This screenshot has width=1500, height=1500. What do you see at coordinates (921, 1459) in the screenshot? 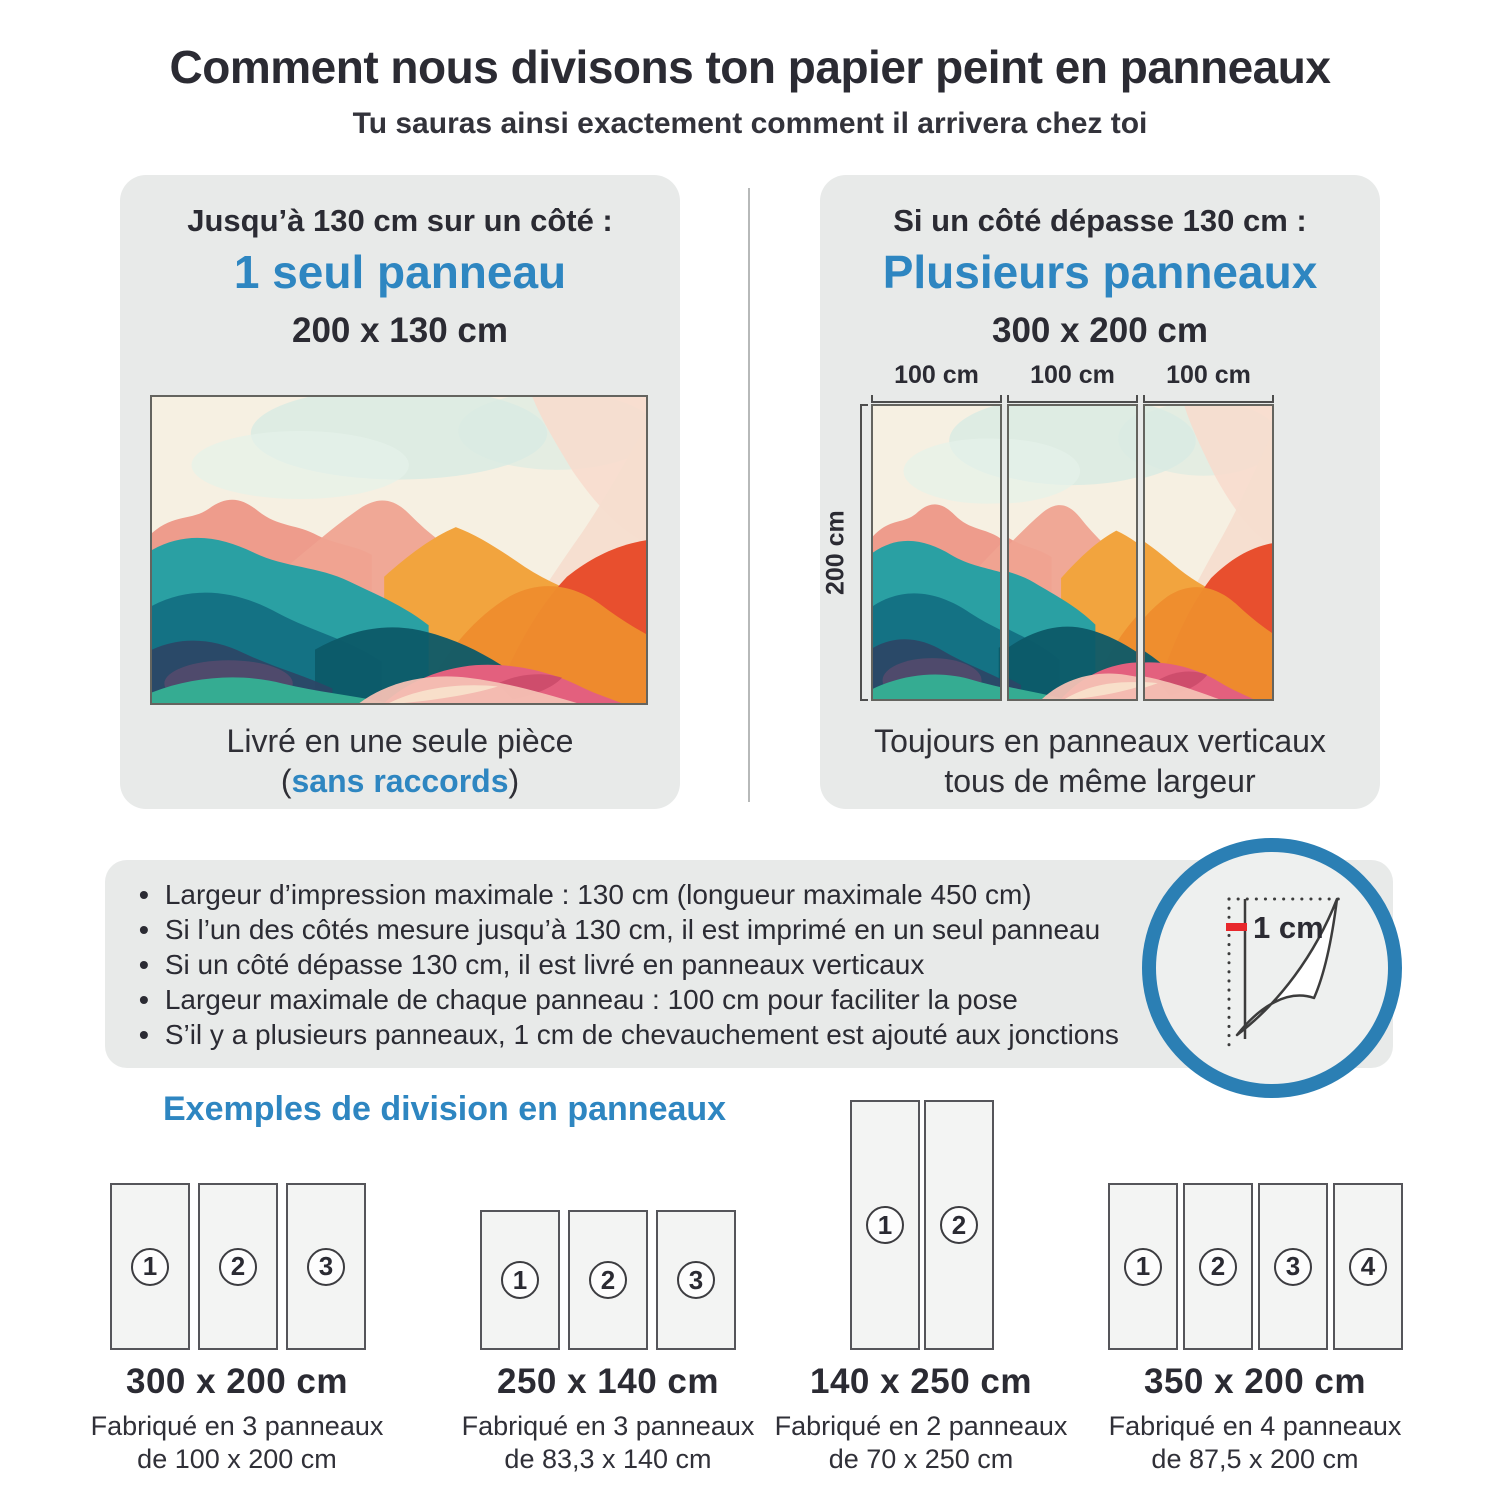
I see `example-desc2: de 70 x 250 cm` at bounding box center [921, 1459].